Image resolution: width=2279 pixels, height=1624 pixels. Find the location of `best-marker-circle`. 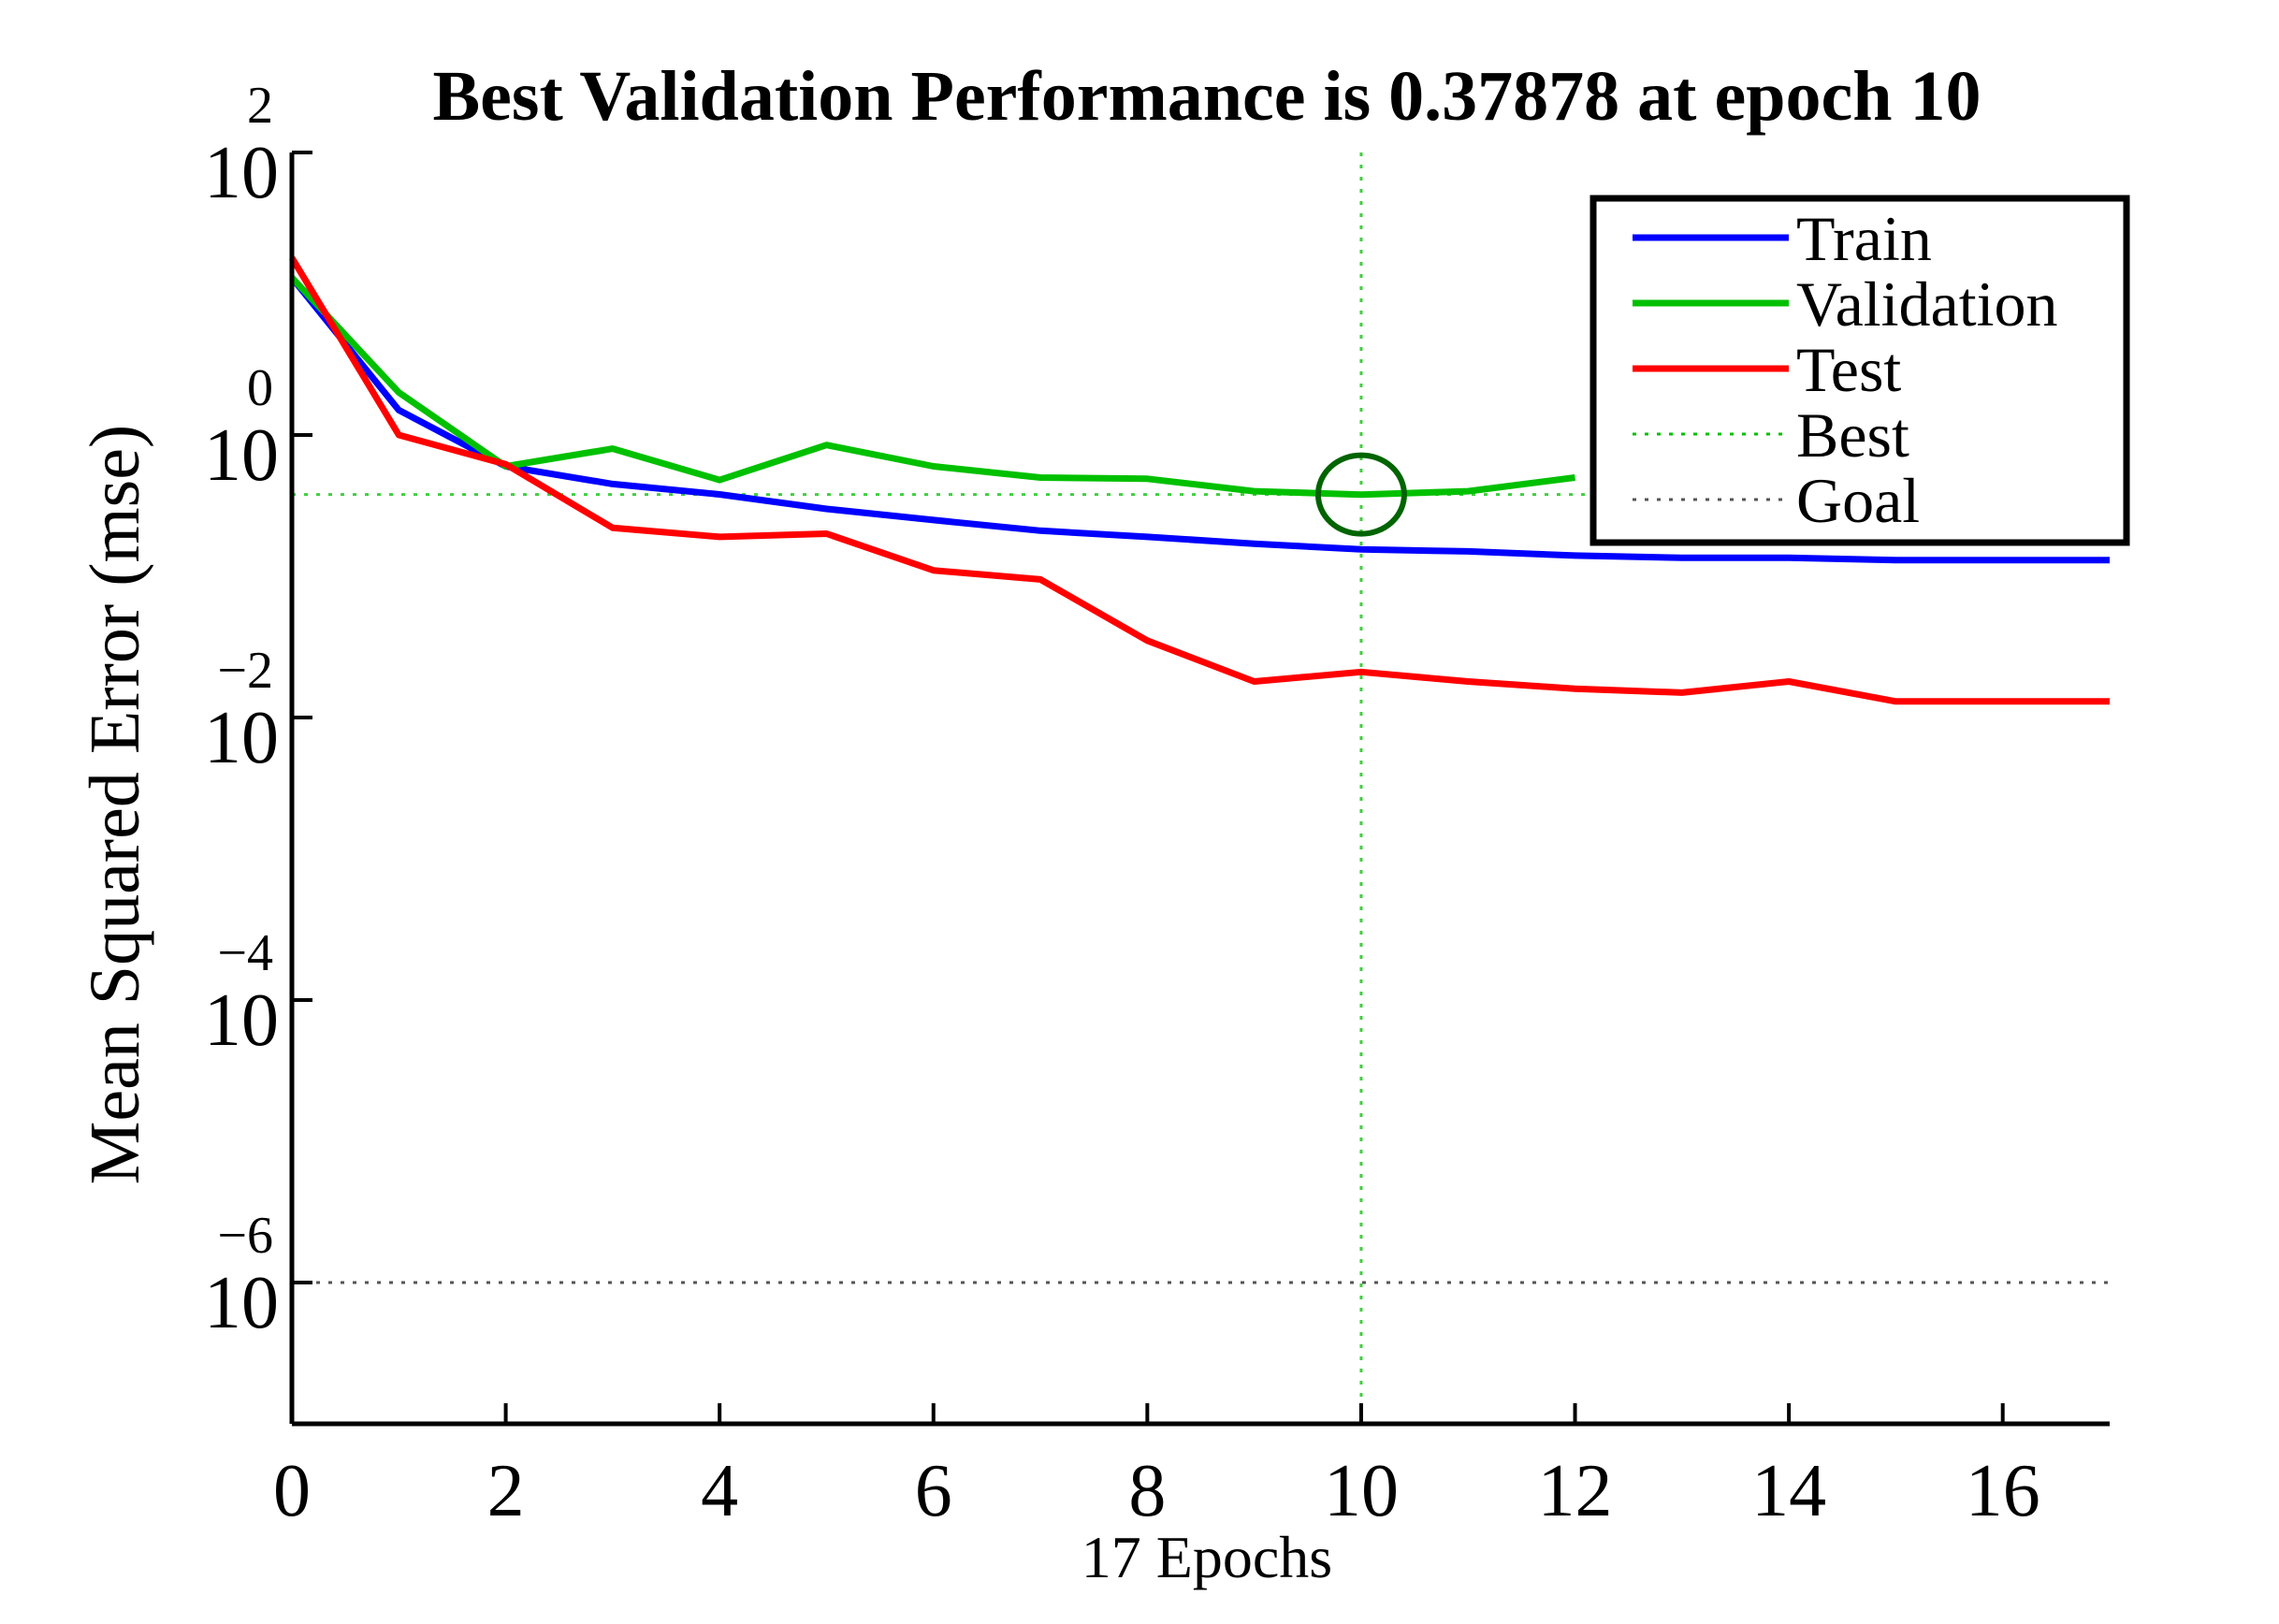

best-marker-circle is located at coordinates (1360, 494).